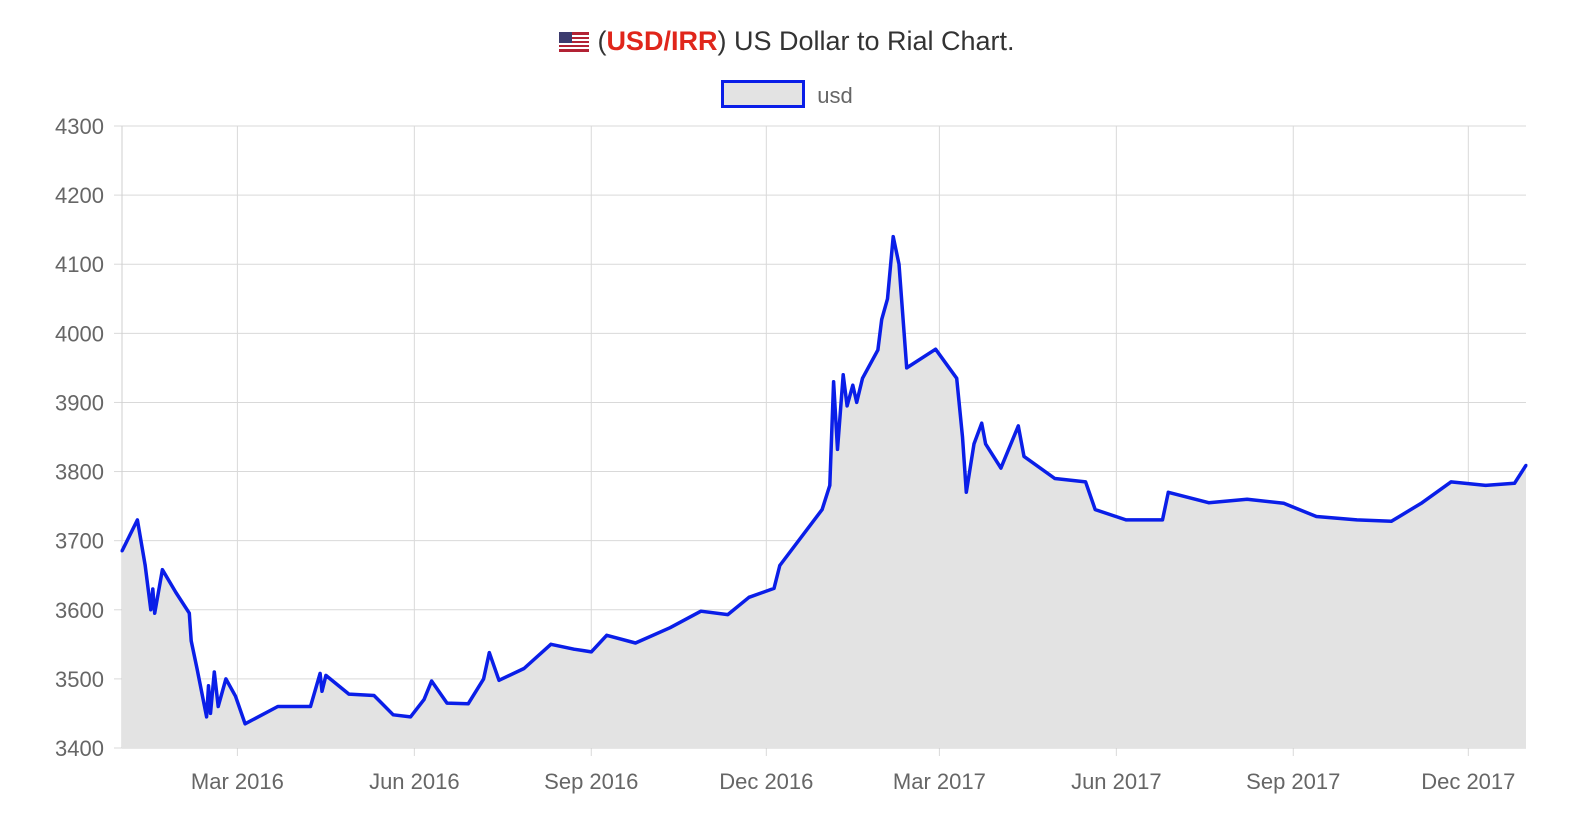 The image size is (1574, 836). I want to click on y-tick-label: 4100, so click(79, 264).